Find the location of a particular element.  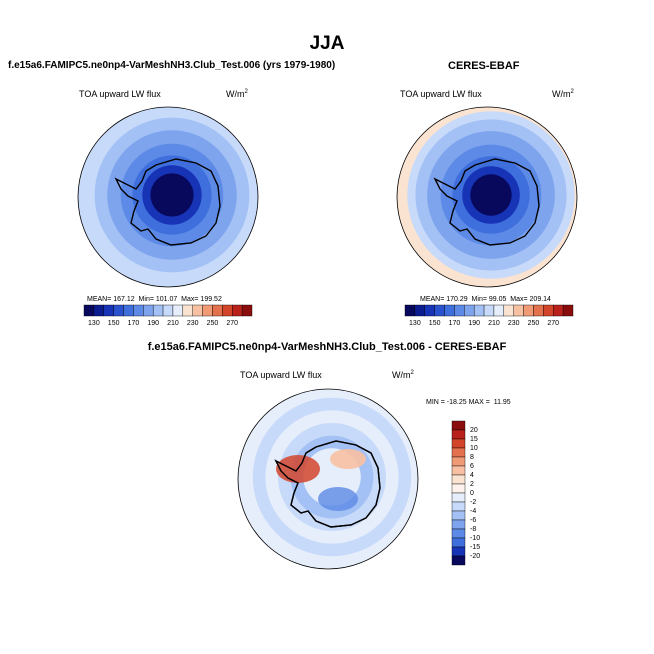

map-diff is located at coordinates (328, 479).